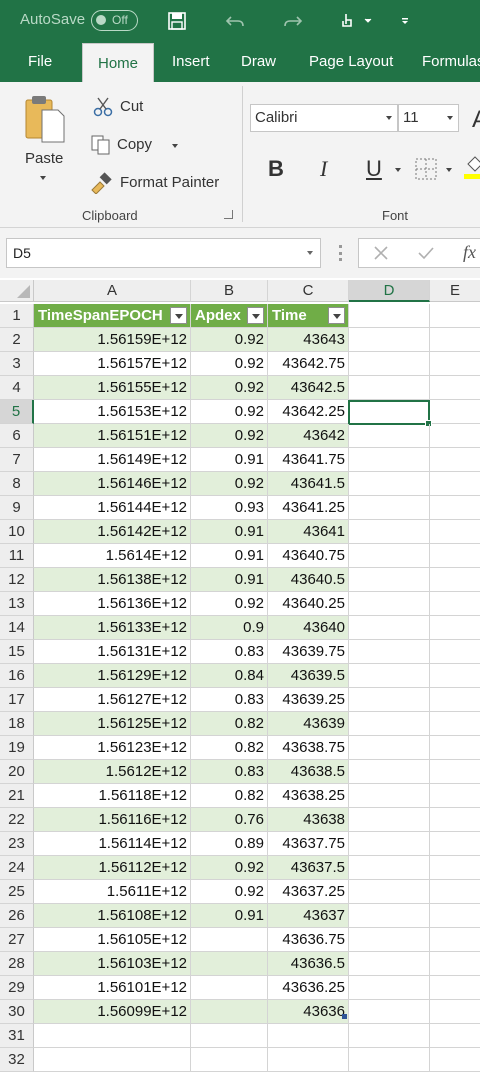  What do you see at coordinates (118, 62) in the screenshot?
I see `tab-home: Home` at bounding box center [118, 62].